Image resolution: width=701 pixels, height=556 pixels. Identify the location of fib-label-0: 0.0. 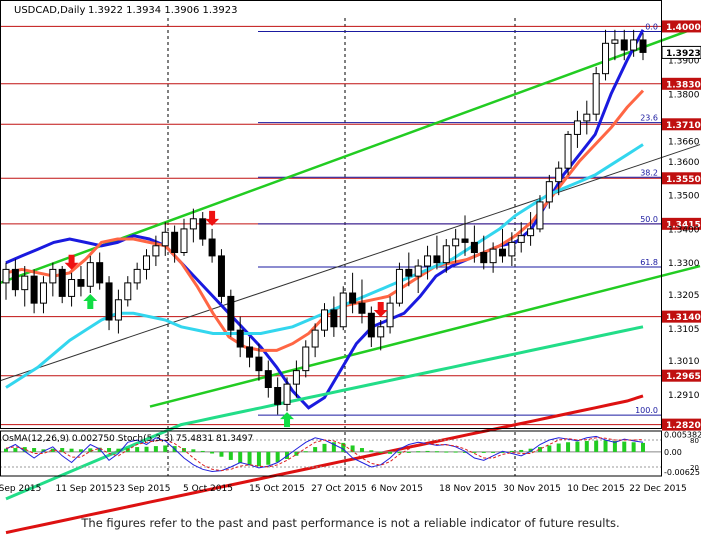
(651, 26).